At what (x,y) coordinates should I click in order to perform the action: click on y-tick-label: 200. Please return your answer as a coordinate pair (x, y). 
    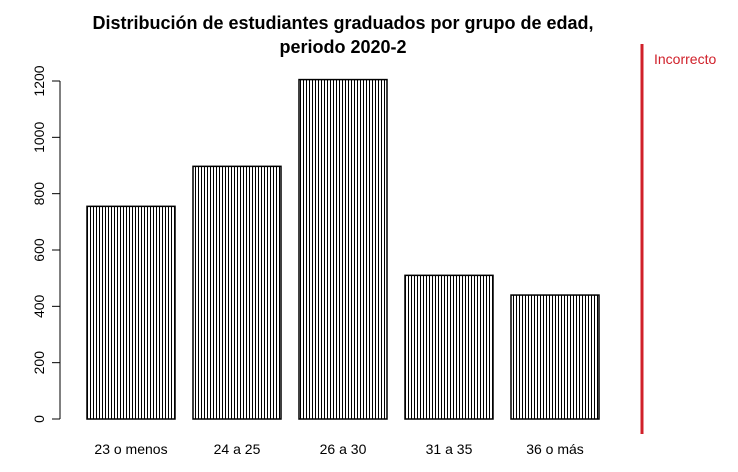
    Looking at the image, I should click on (39, 363).